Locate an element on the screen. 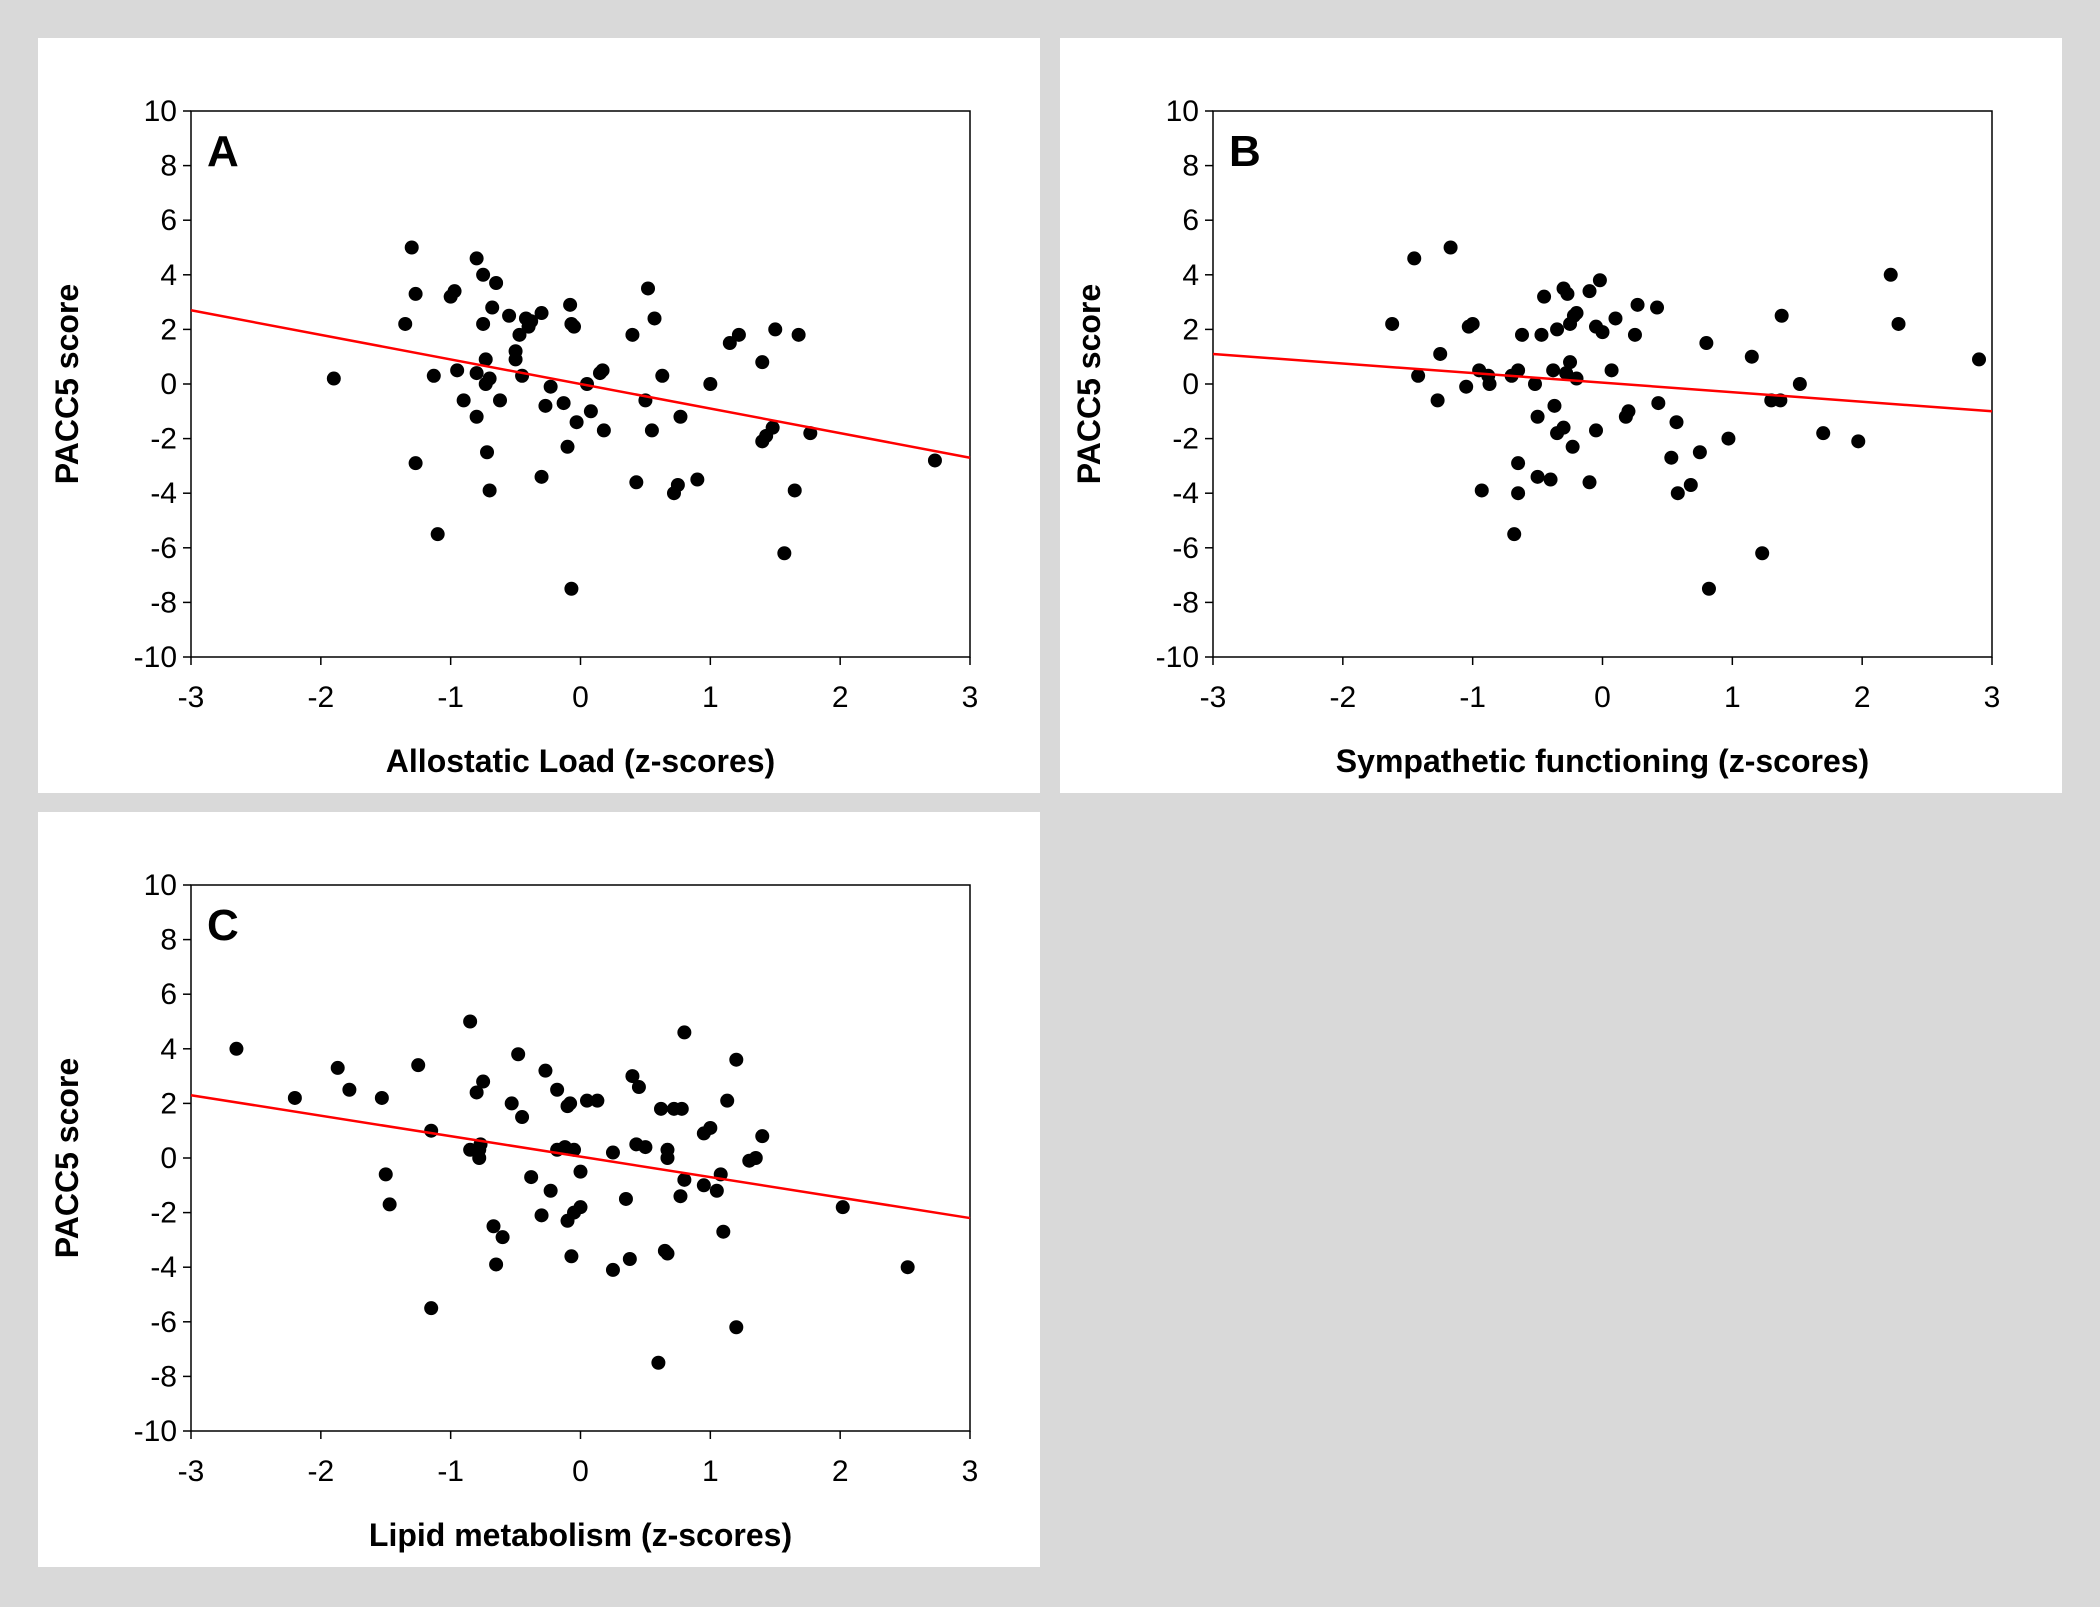  regression-line is located at coordinates (1602, 382).